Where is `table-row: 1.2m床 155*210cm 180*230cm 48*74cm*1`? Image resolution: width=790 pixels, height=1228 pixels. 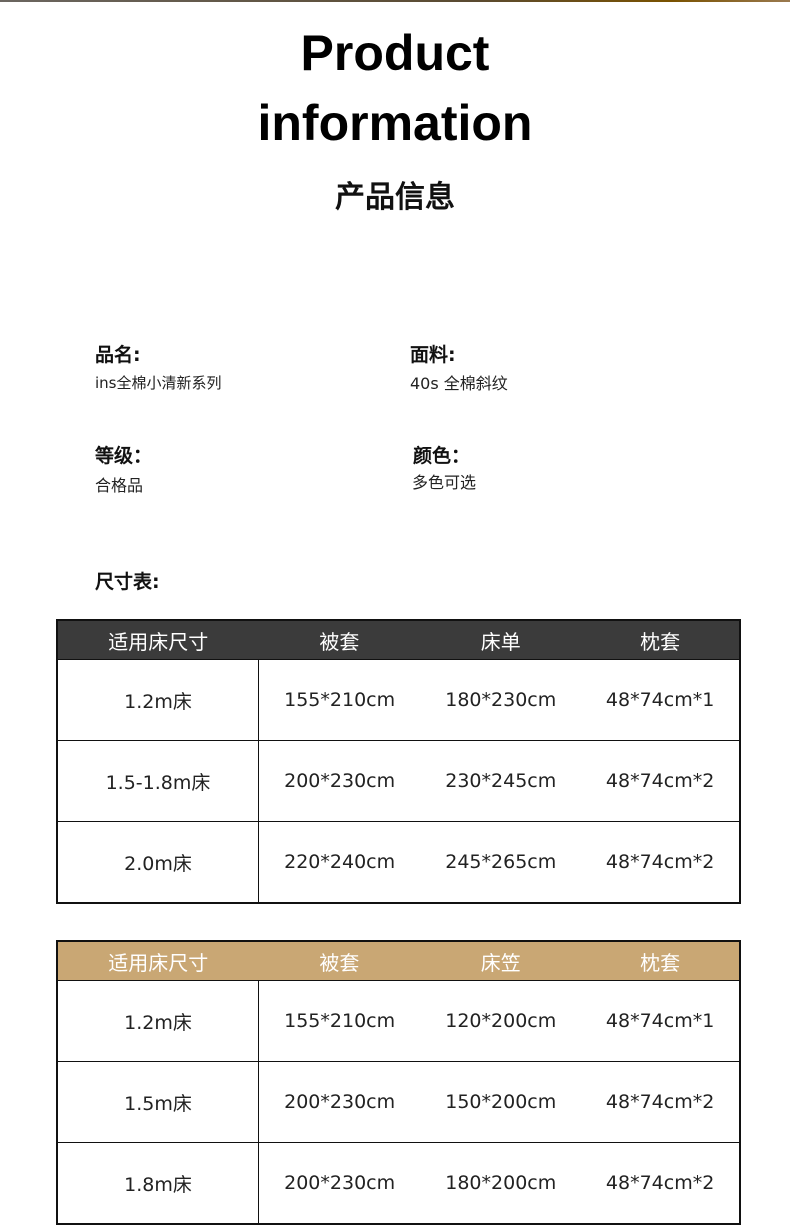 table-row: 1.2m床 155*210cm 180*230cm 48*74cm*1 is located at coordinates (398, 700).